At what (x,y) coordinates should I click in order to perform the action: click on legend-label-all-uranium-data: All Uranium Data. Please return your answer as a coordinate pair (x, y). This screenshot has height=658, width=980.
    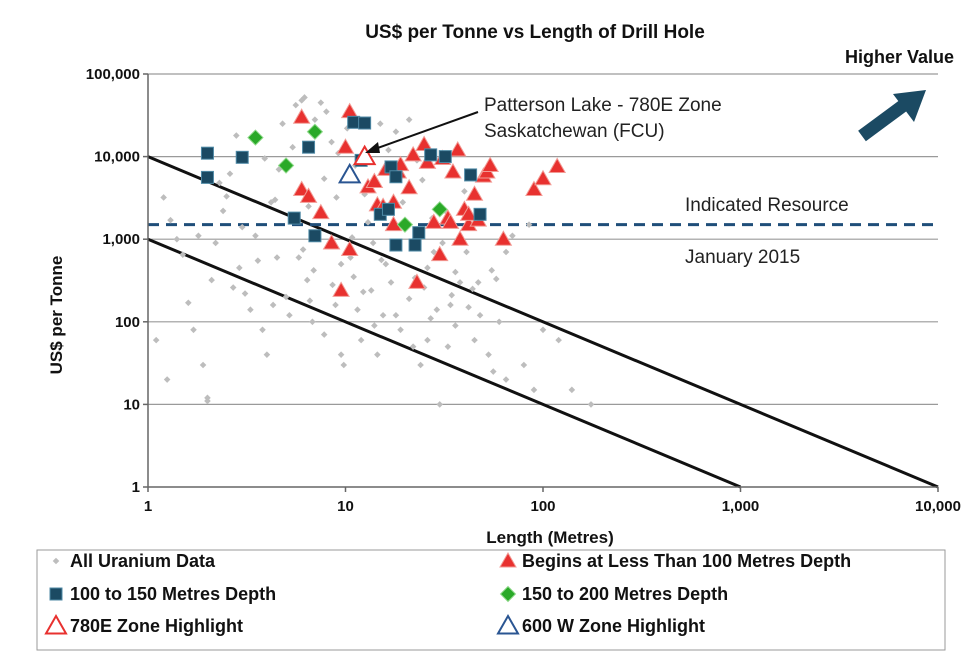
    Looking at the image, I should click on (143, 561).